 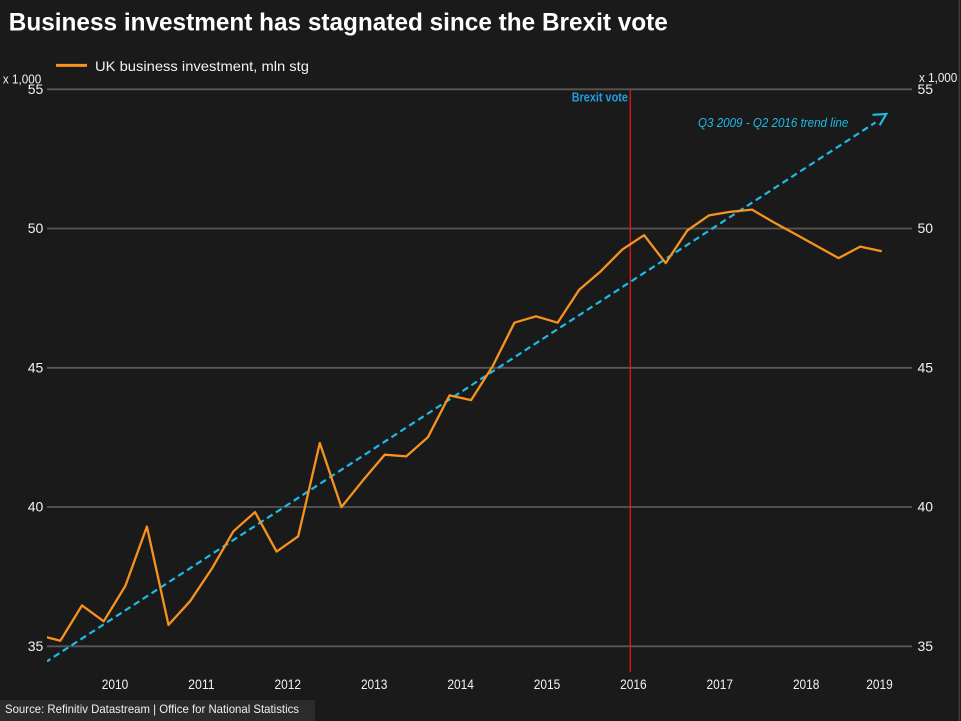 I want to click on svg-text: 2018, so click(x=806, y=684).